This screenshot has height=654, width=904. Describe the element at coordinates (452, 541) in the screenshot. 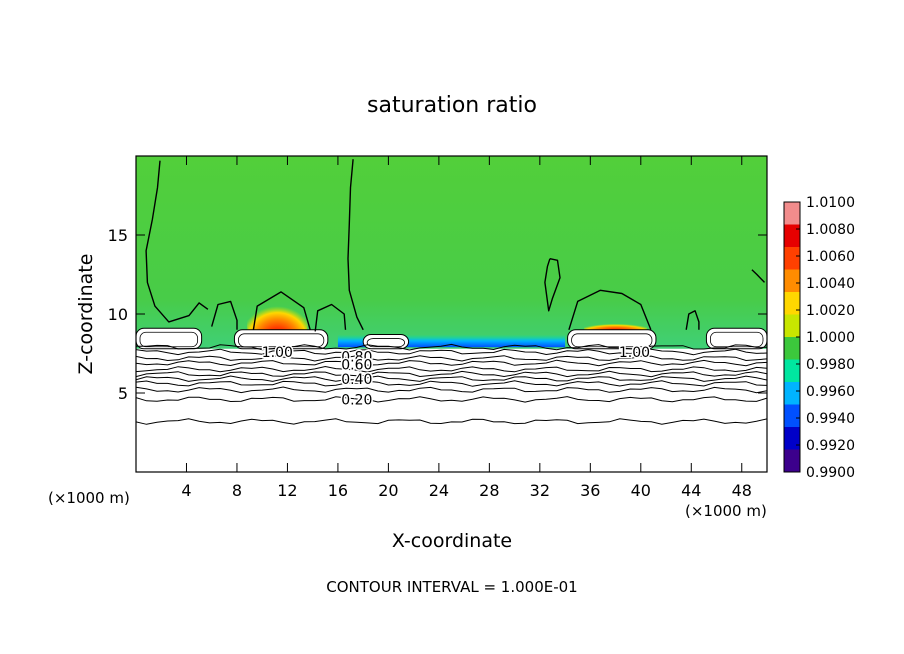

I see `x-axis-label: X-coordinate` at that location.